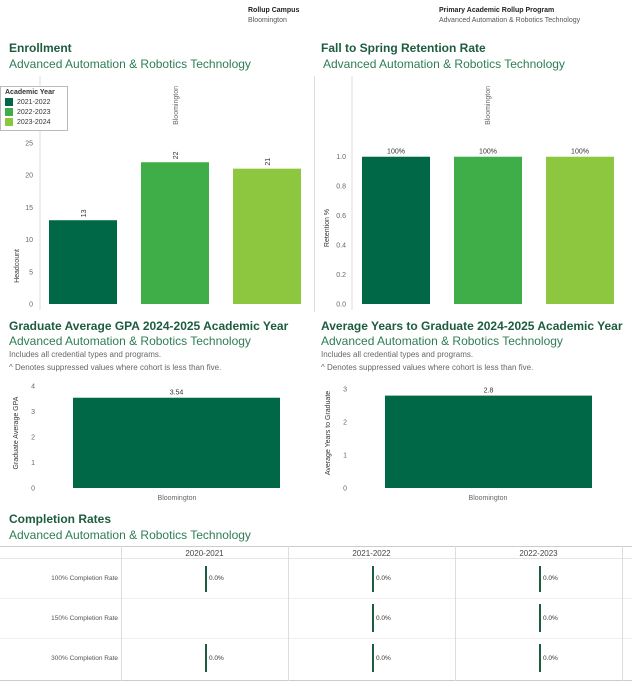  What do you see at coordinates (274, 10) in the screenshot?
I see `campus-filter-label: Rollup Campus` at bounding box center [274, 10].